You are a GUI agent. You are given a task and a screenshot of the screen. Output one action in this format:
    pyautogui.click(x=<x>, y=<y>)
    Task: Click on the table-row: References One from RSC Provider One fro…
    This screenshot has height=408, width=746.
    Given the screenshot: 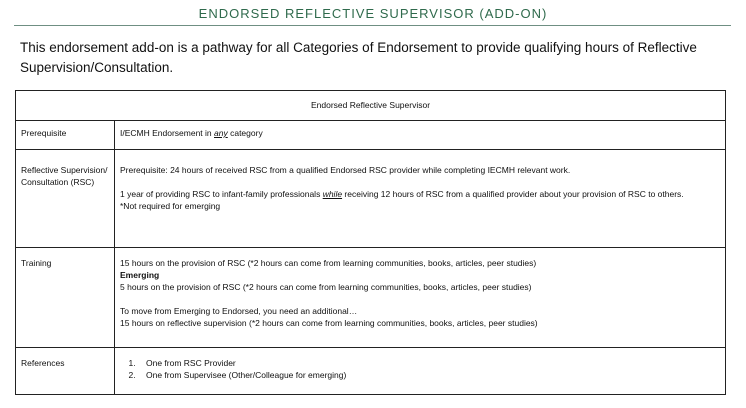 What is the action you would take?
    pyautogui.click(x=370, y=371)
    